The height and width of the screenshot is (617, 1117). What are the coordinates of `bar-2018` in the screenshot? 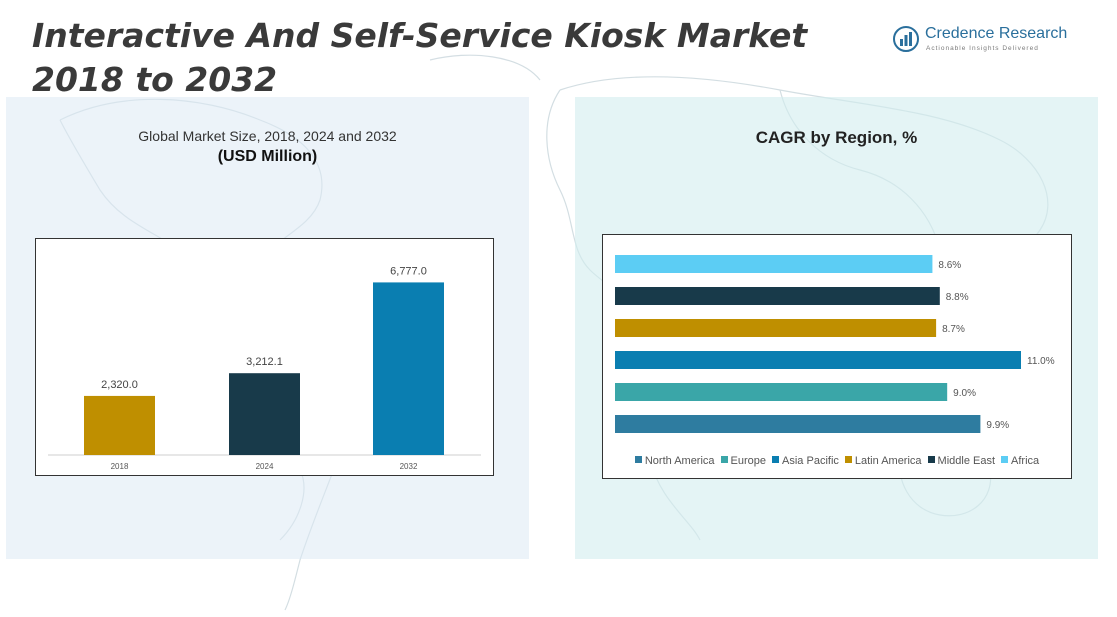 It's located at (119, 425).